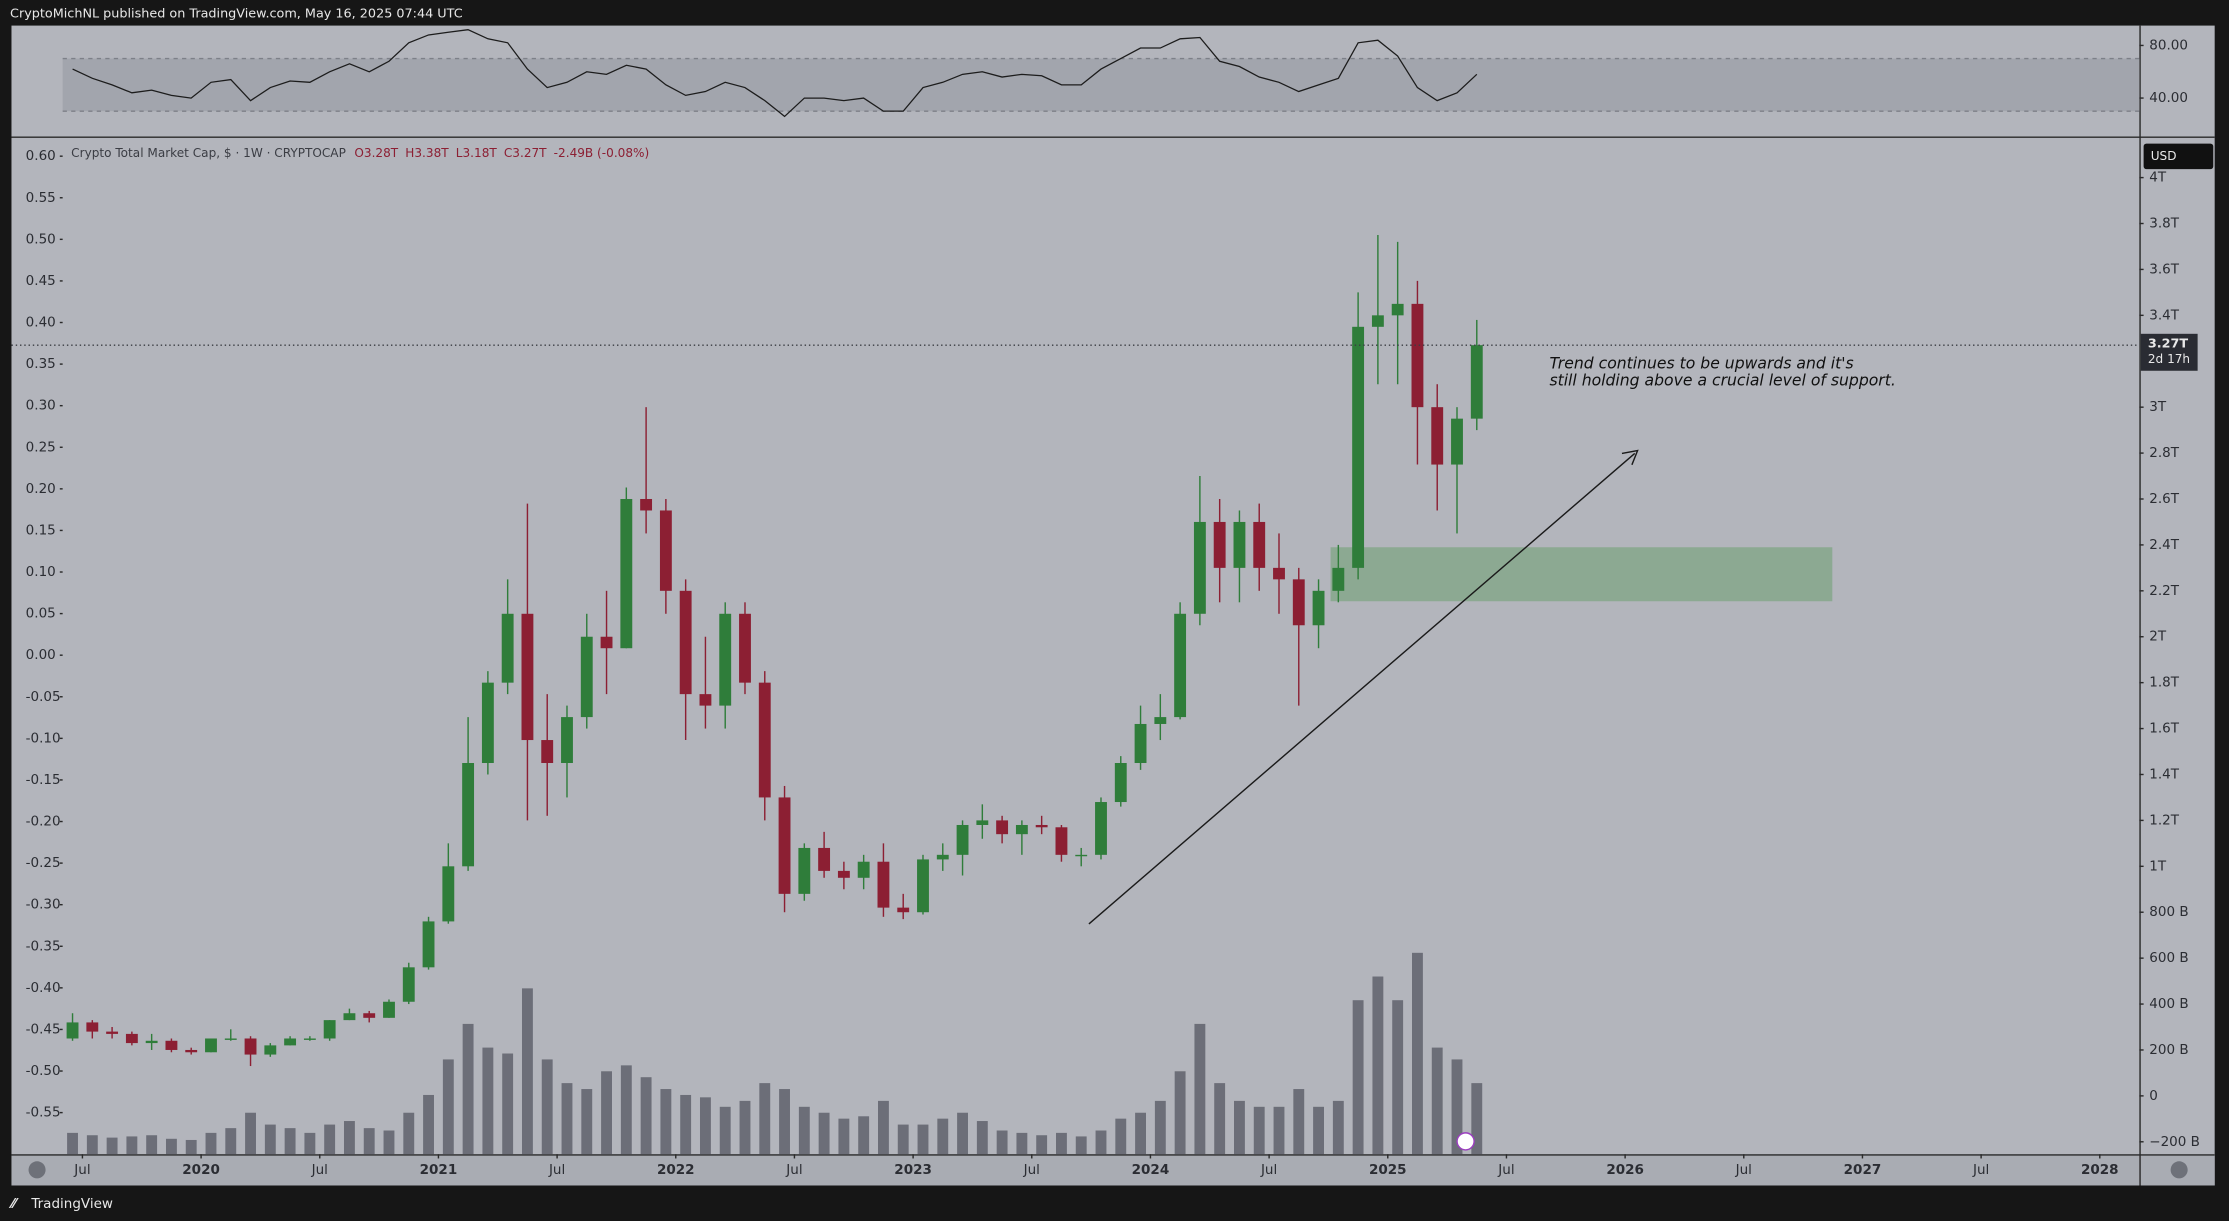 This screenshot has height=1221, width=2229. I want to click on left-tick-label: -0.20, so click(43, 822).